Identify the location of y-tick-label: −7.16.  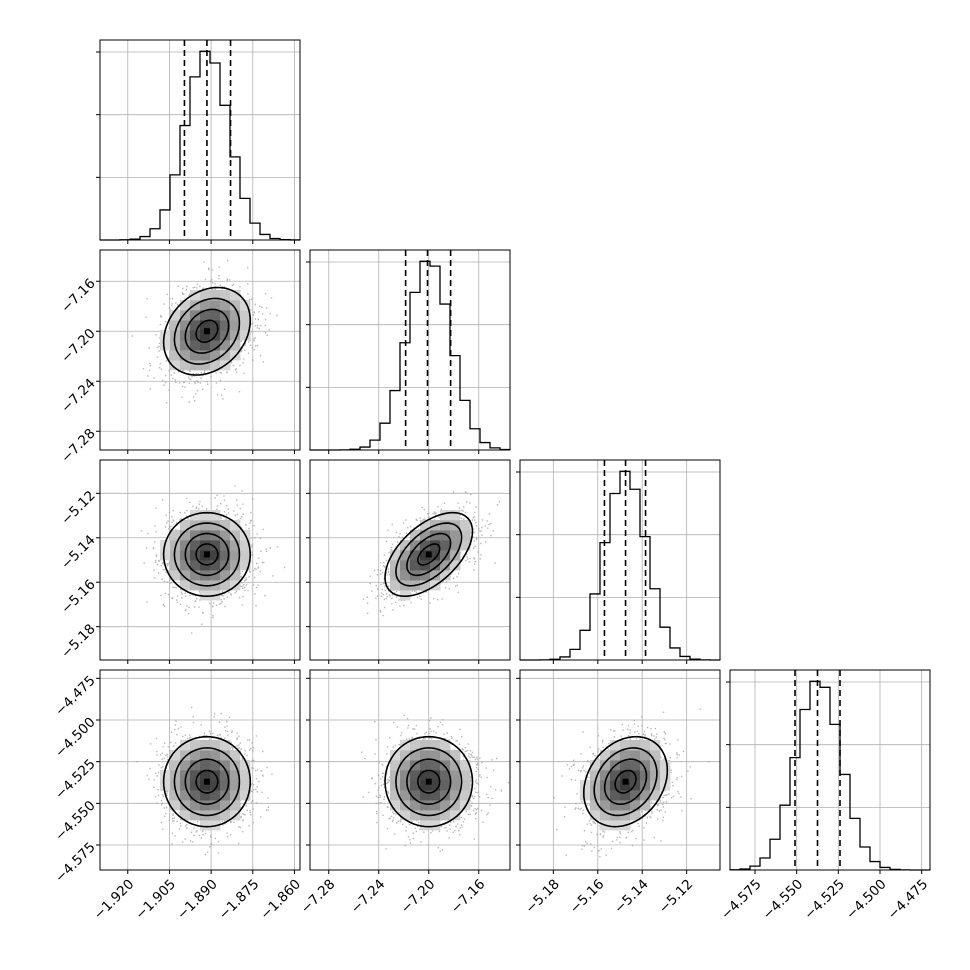
(78, 296).